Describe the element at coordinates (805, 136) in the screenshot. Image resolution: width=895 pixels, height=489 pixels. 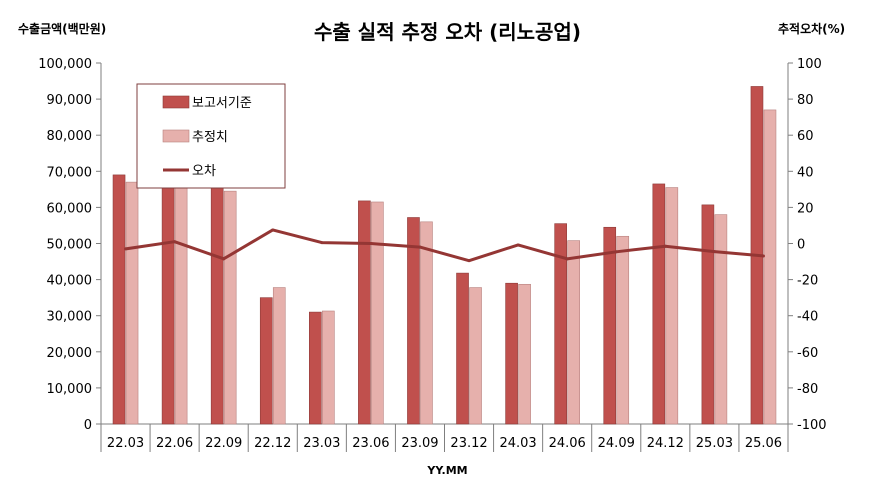
I see `right-tick-label: 60` at that location.